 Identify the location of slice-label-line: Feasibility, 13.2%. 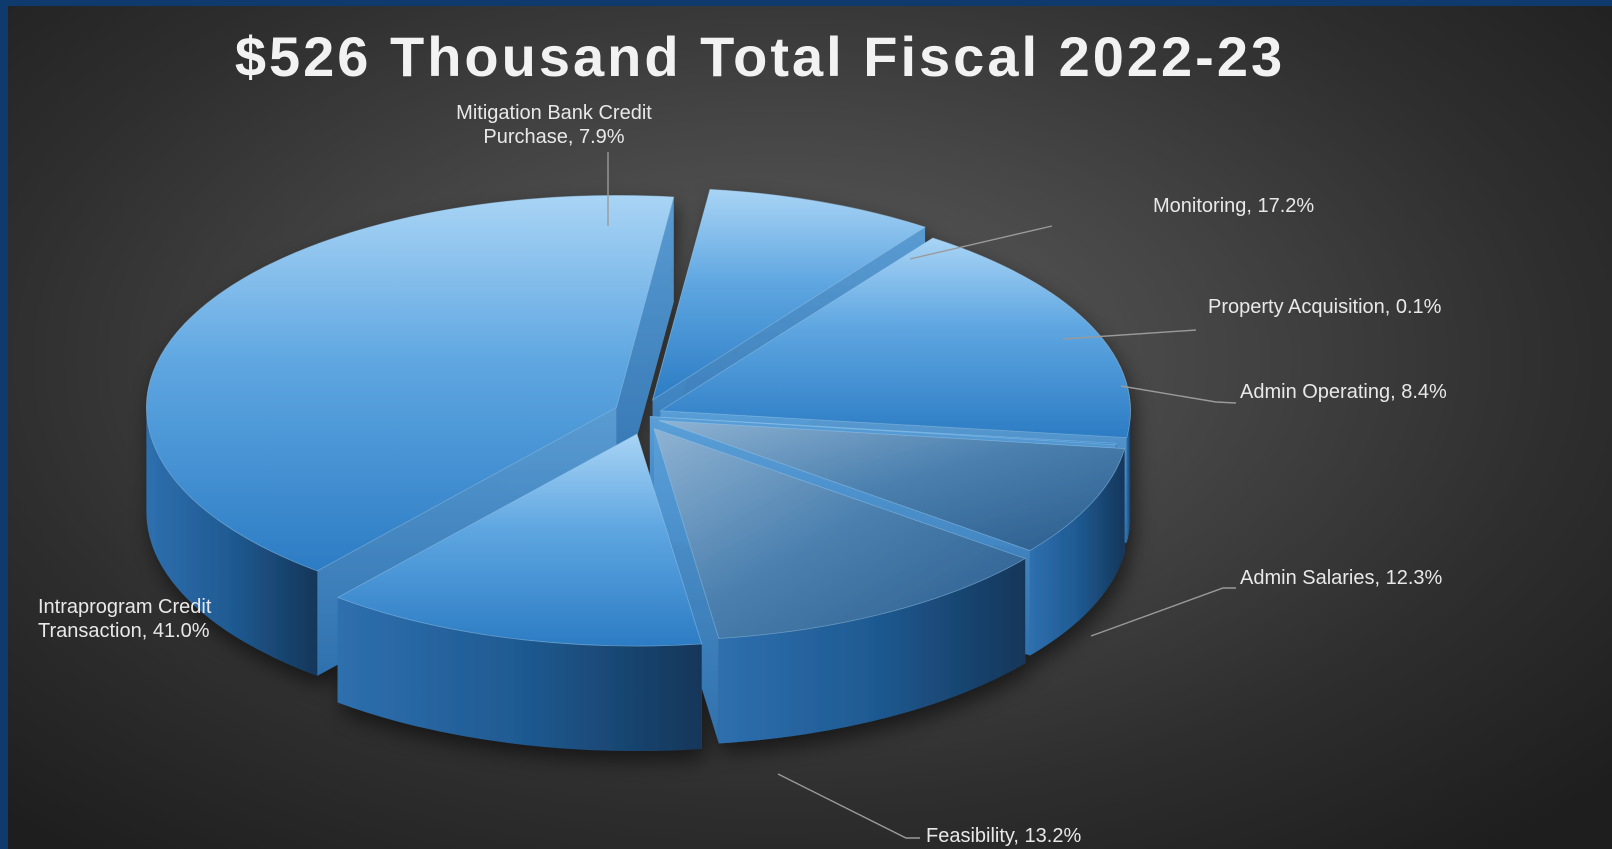
(1003, 836).